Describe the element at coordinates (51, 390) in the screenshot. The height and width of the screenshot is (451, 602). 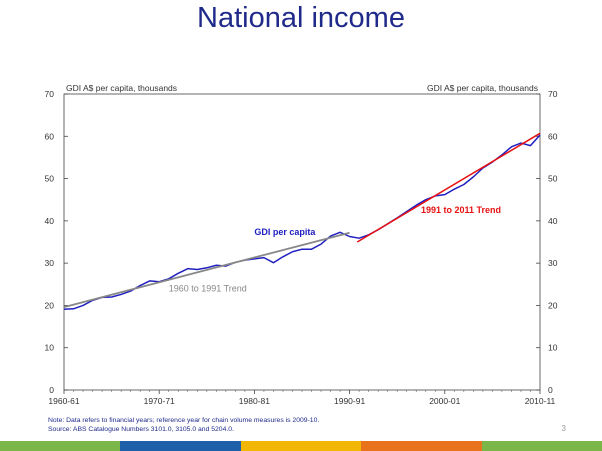
I see `y-tick-label-left: 0` at that location.